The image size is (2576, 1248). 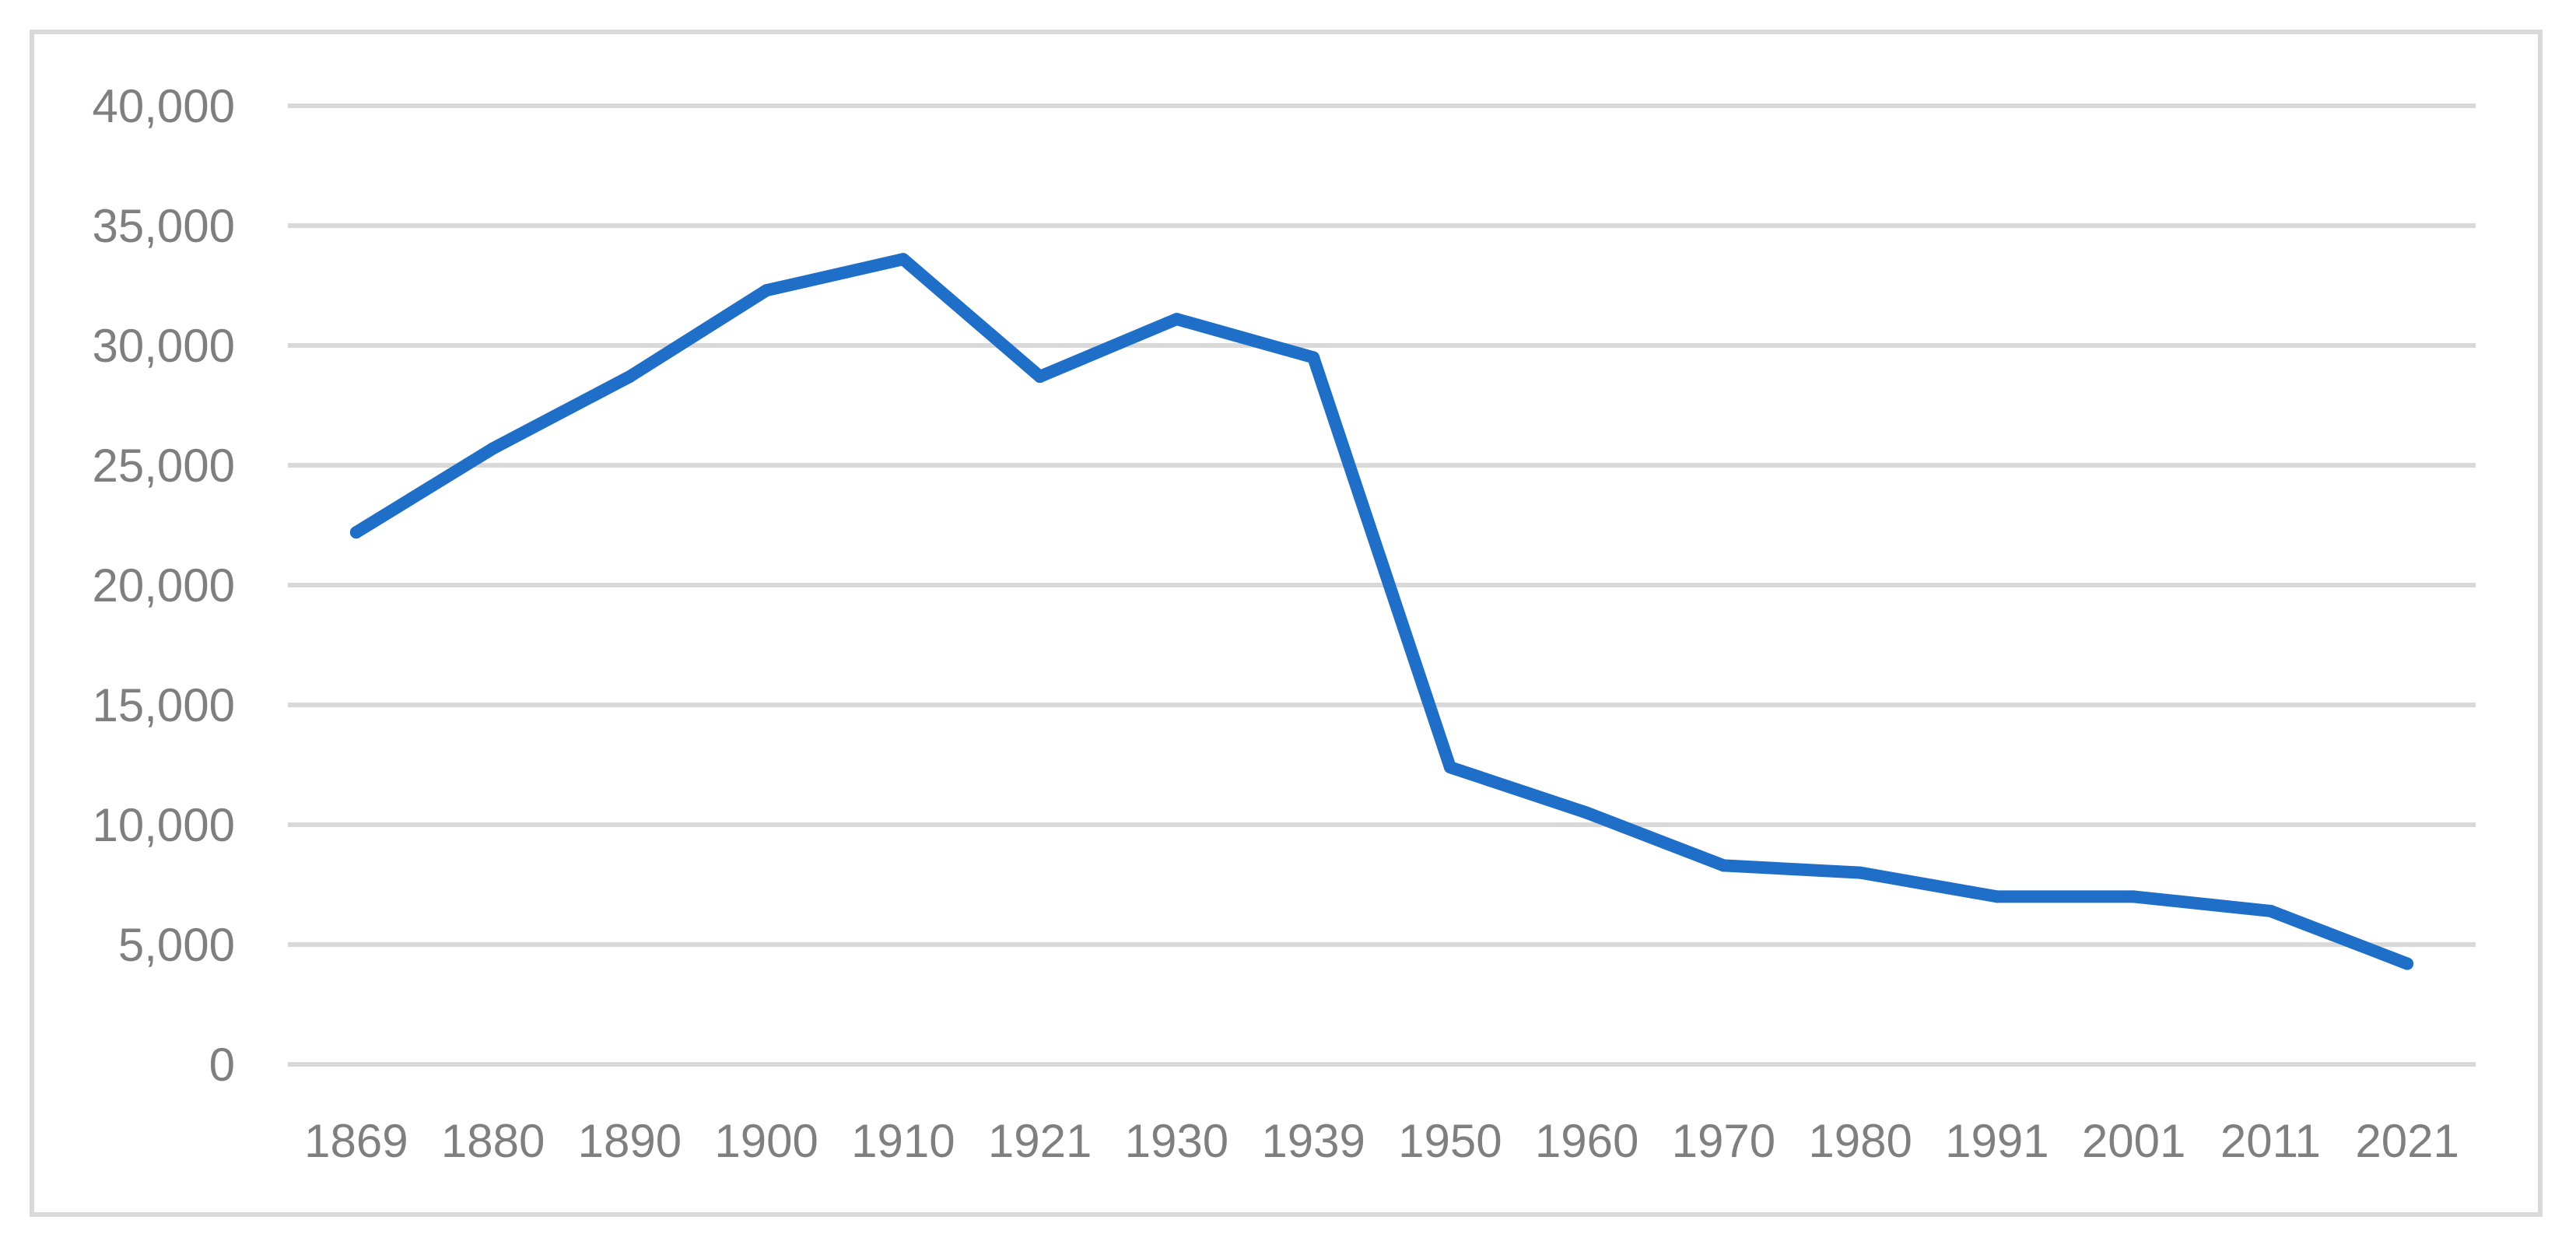 What do you see at coordinates (176, 945) in the screenshot?
I see `y-tick-label: 5,000` at bounding box center [176, 945].